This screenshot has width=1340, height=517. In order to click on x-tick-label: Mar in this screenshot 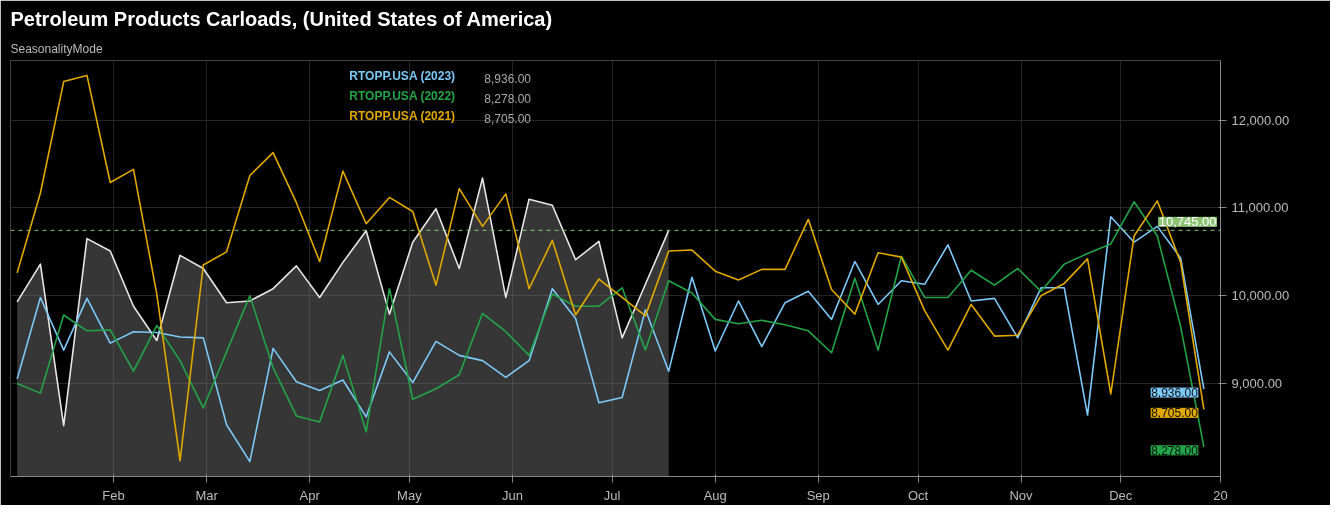, I will do `click(207, 495)`.